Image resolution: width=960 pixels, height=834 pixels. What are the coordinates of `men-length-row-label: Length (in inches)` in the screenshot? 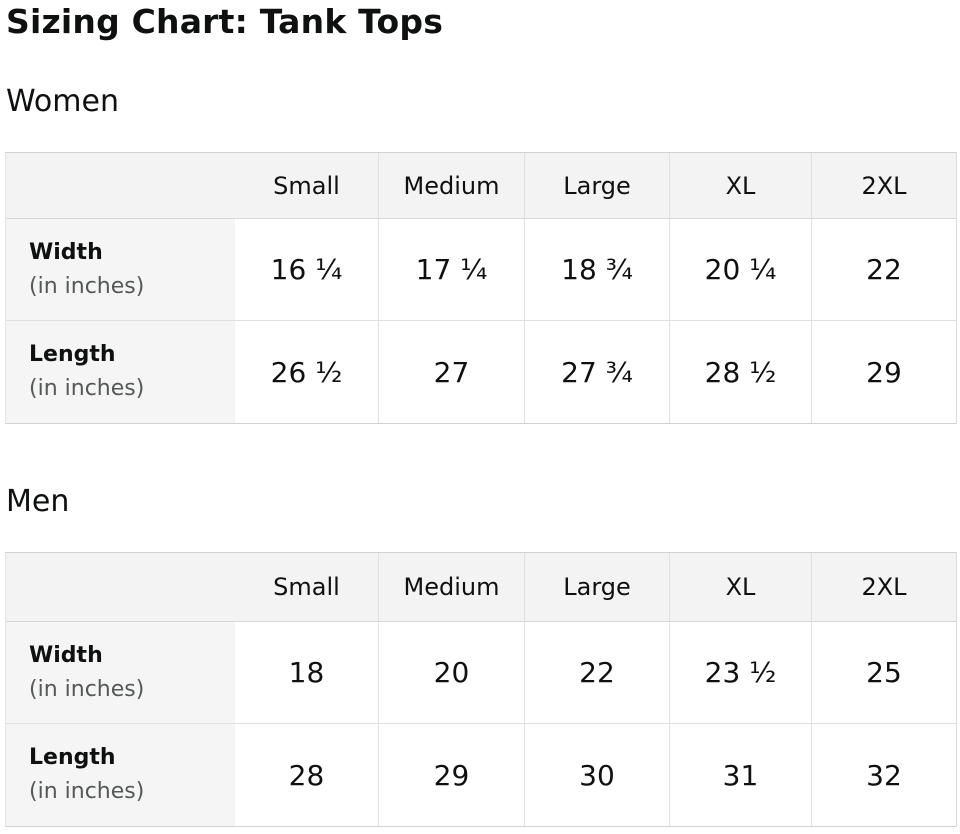 It's located at (120, 775).